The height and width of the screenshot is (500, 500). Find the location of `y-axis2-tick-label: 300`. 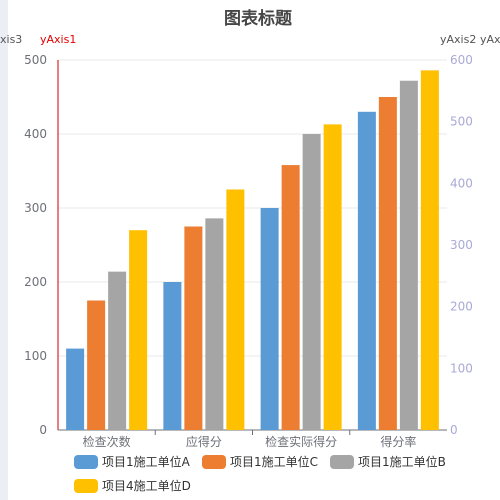

y-axis2-tick-label: 300 is located at coordinates (461, 245).